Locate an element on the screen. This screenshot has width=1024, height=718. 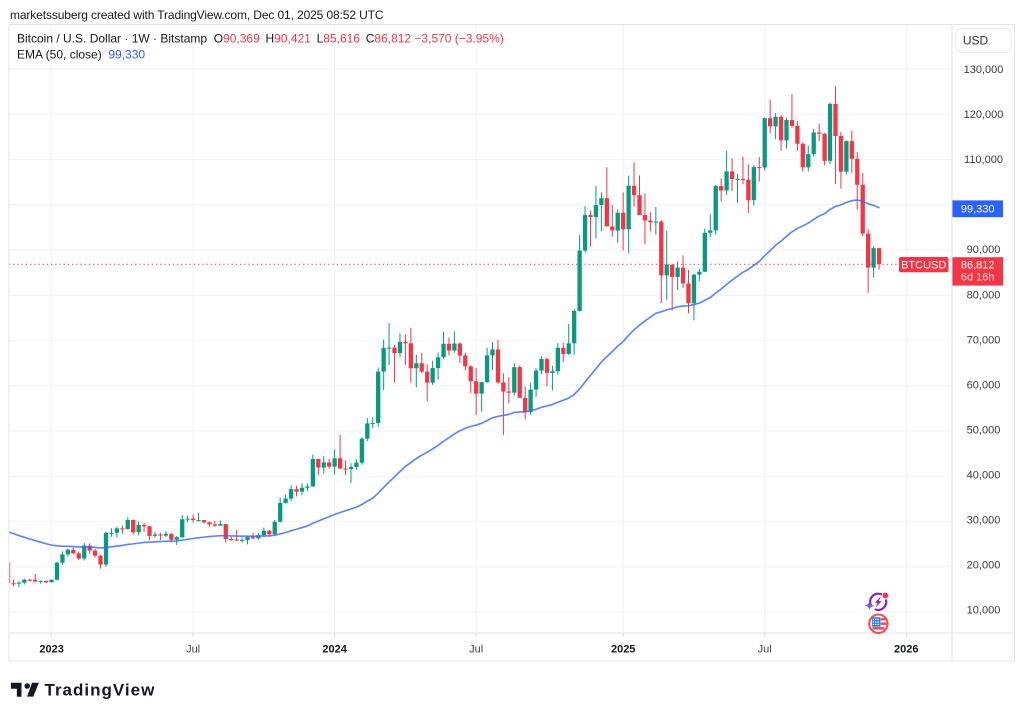
svg-text: 6d 16h is located at coordinates (978, 278).